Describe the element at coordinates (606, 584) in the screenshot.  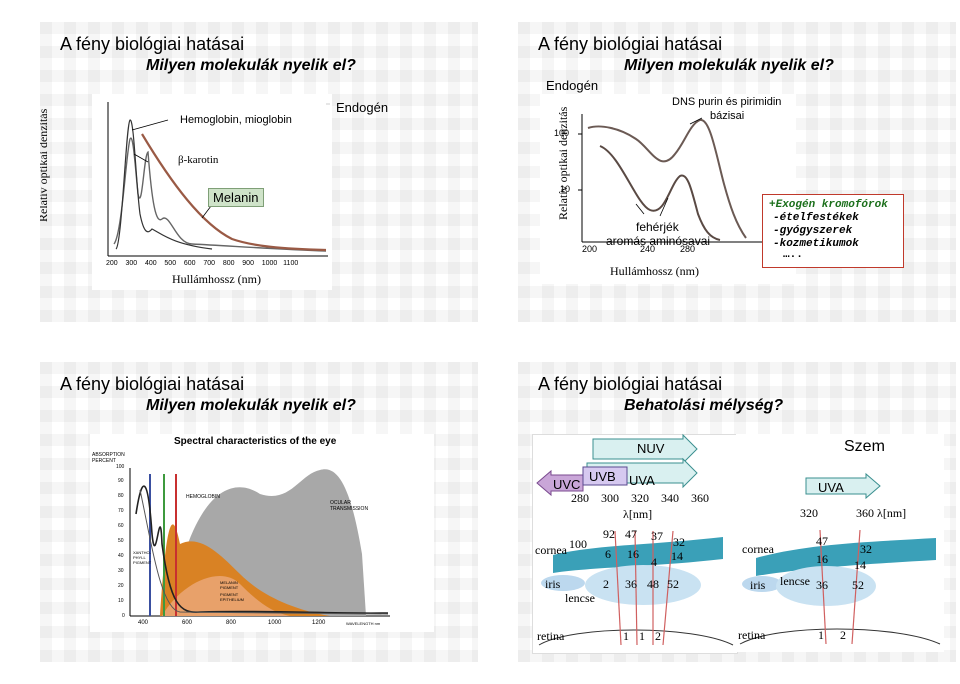
I see `lens-value-2: 2` at that location.